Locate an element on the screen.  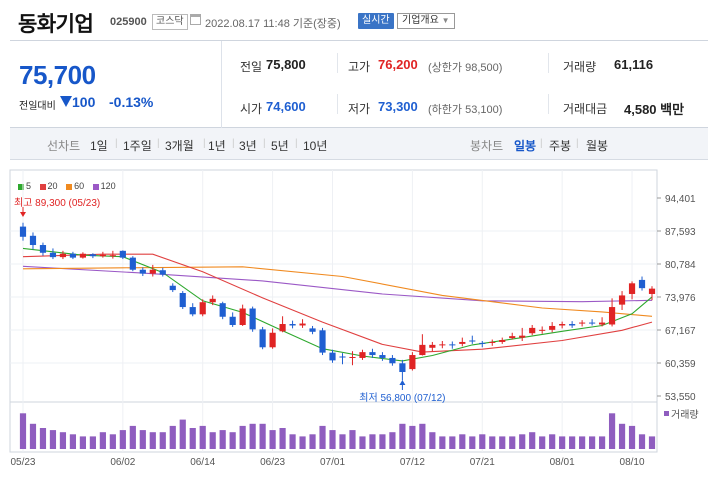
x-tick-label: 08/10 is located at coordinates (632, 462).